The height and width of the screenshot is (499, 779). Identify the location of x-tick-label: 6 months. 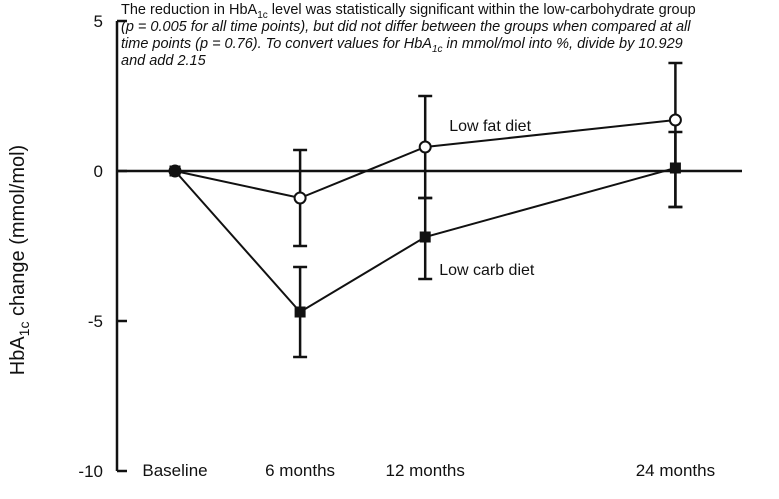
(300, 470).